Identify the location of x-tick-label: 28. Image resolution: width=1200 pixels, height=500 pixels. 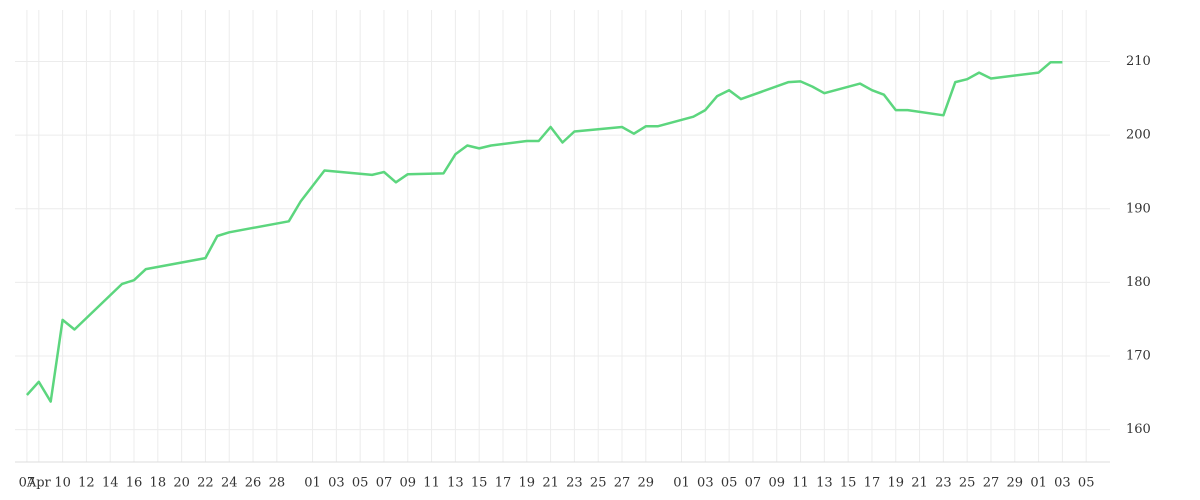
(277, 483).